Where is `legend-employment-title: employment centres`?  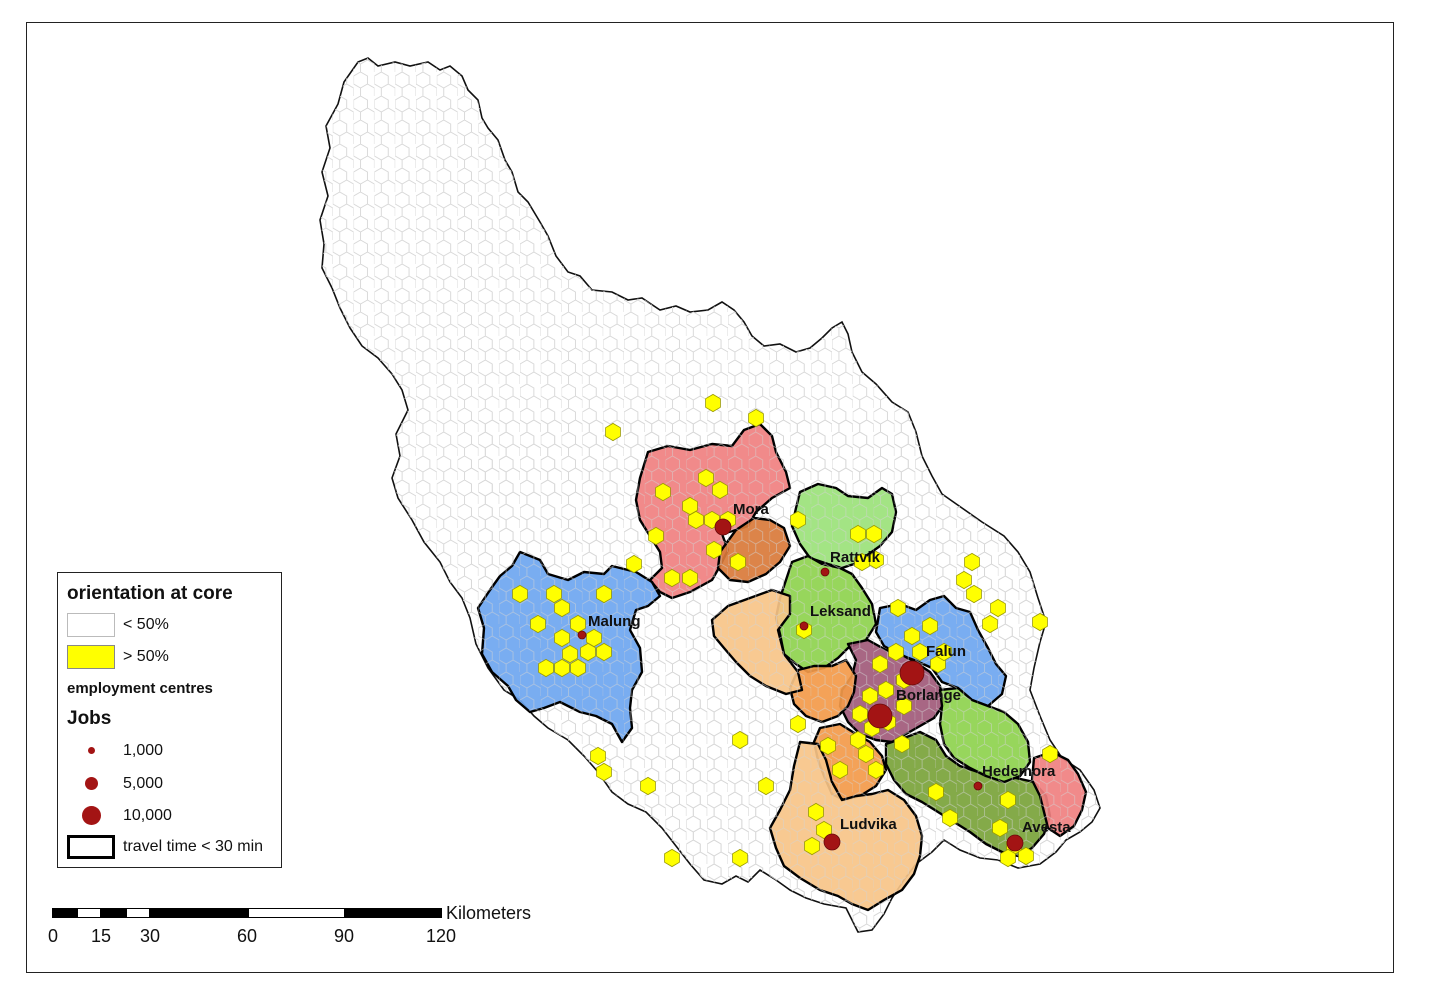 legend-employment-title: employment centres is located at coordinates (140, 688).